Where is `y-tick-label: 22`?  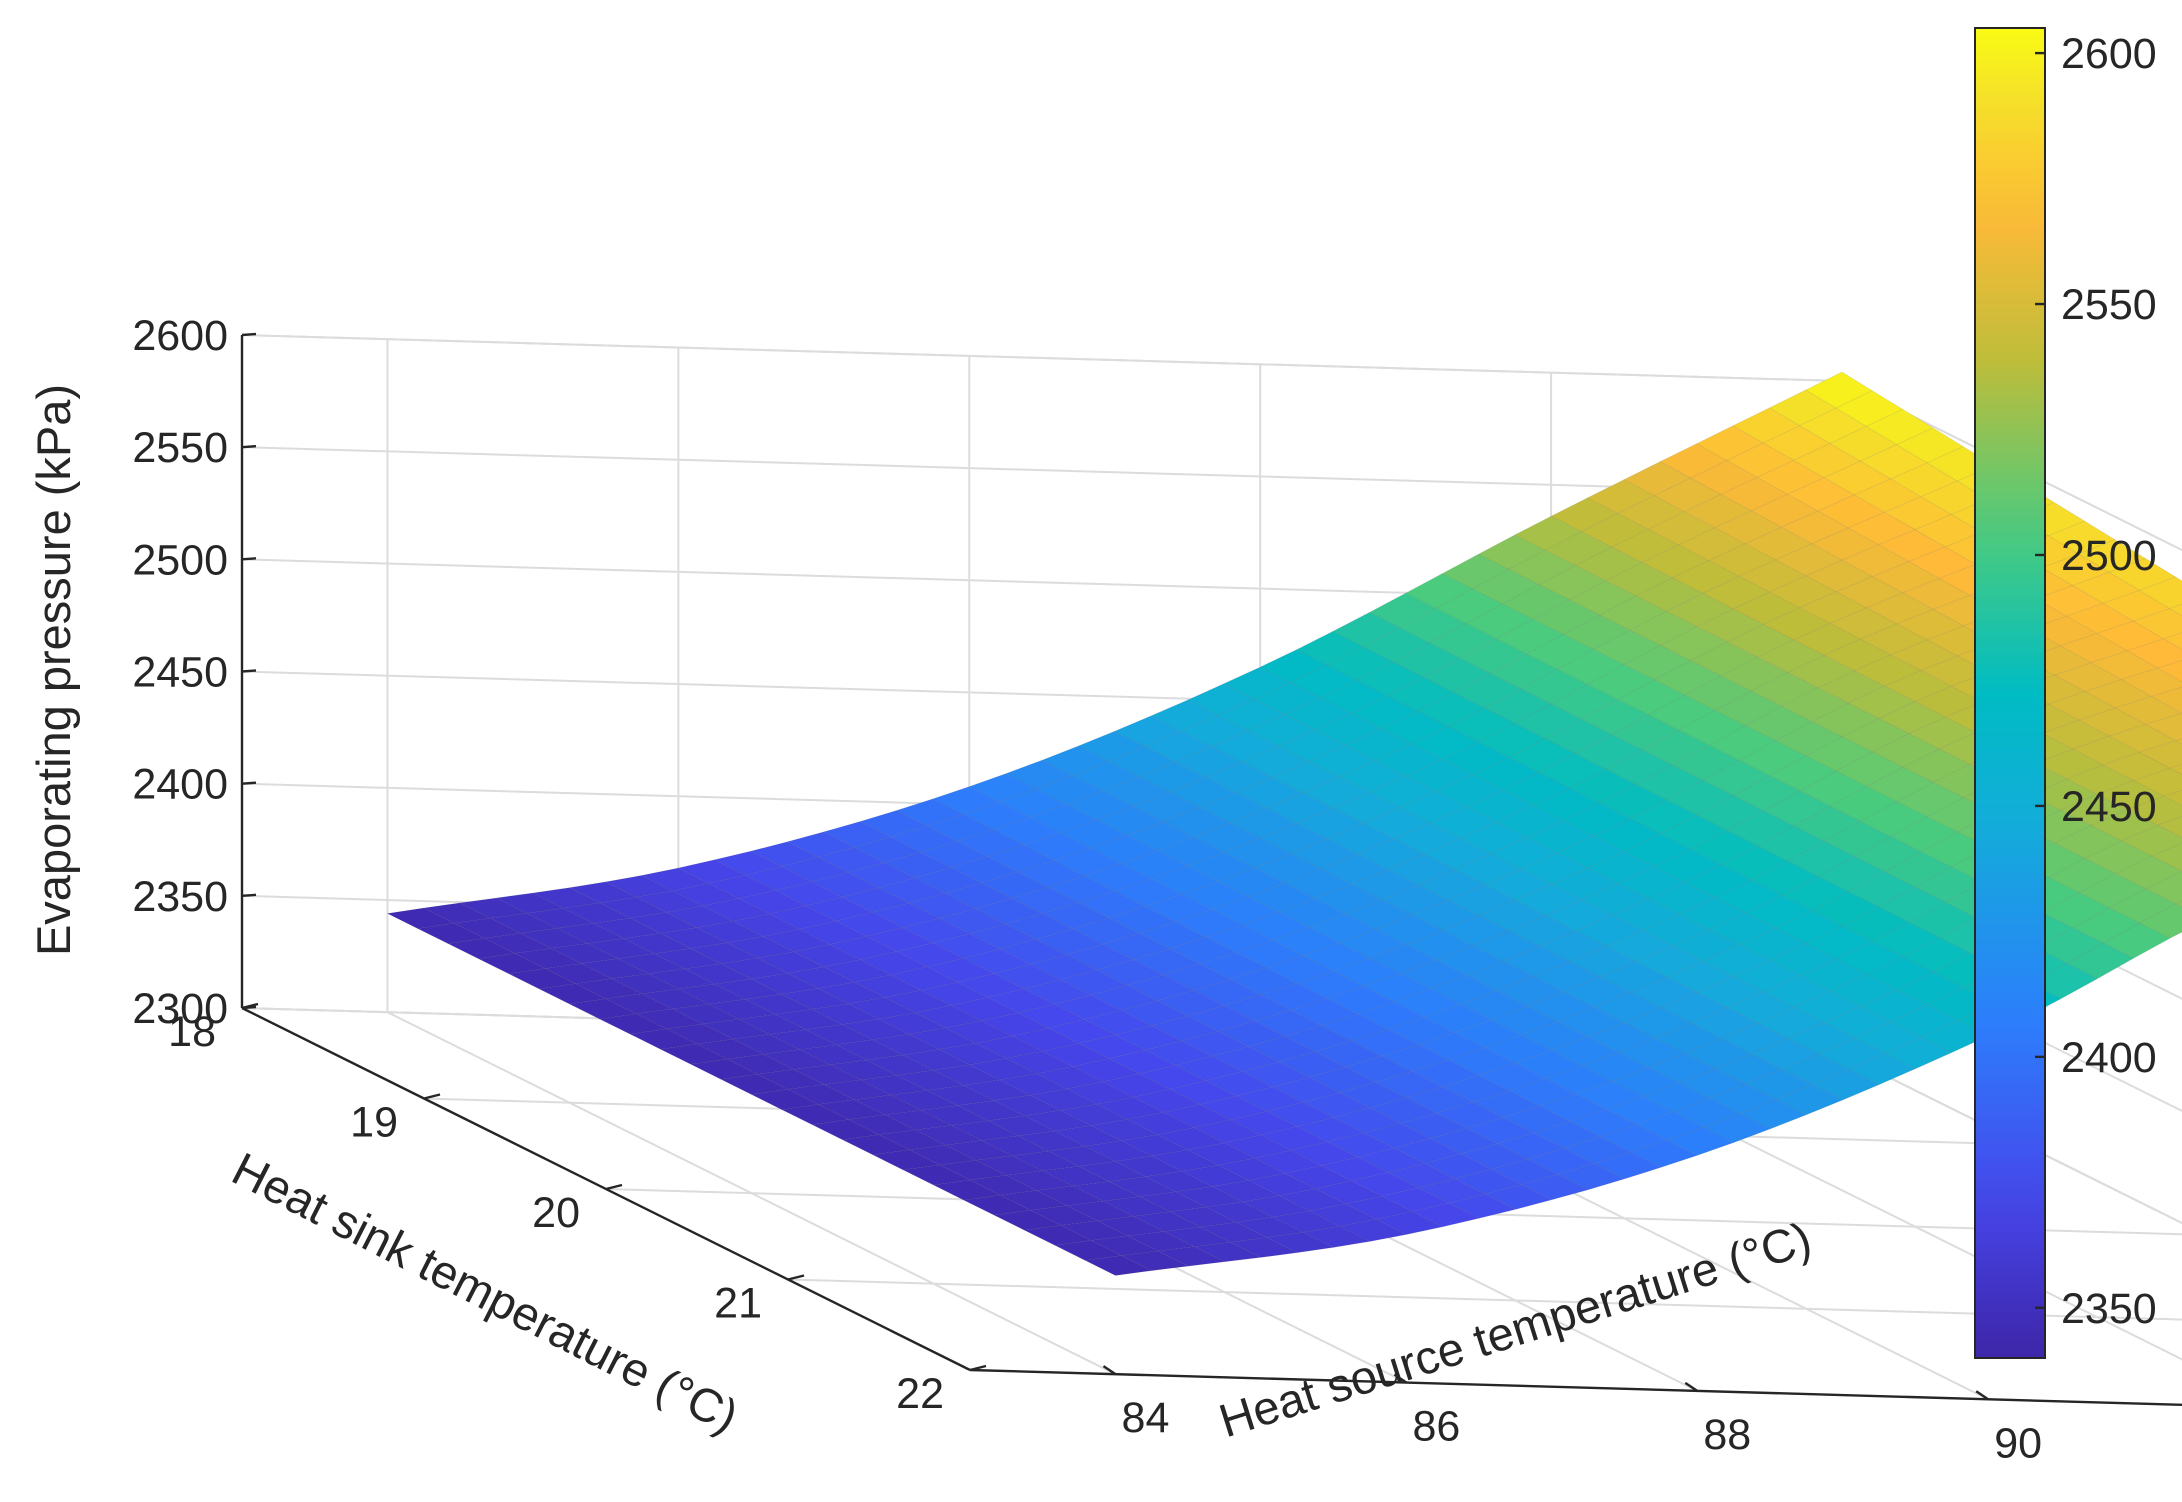
y-tick-label: 22 is located at coordinates (920, 1394).